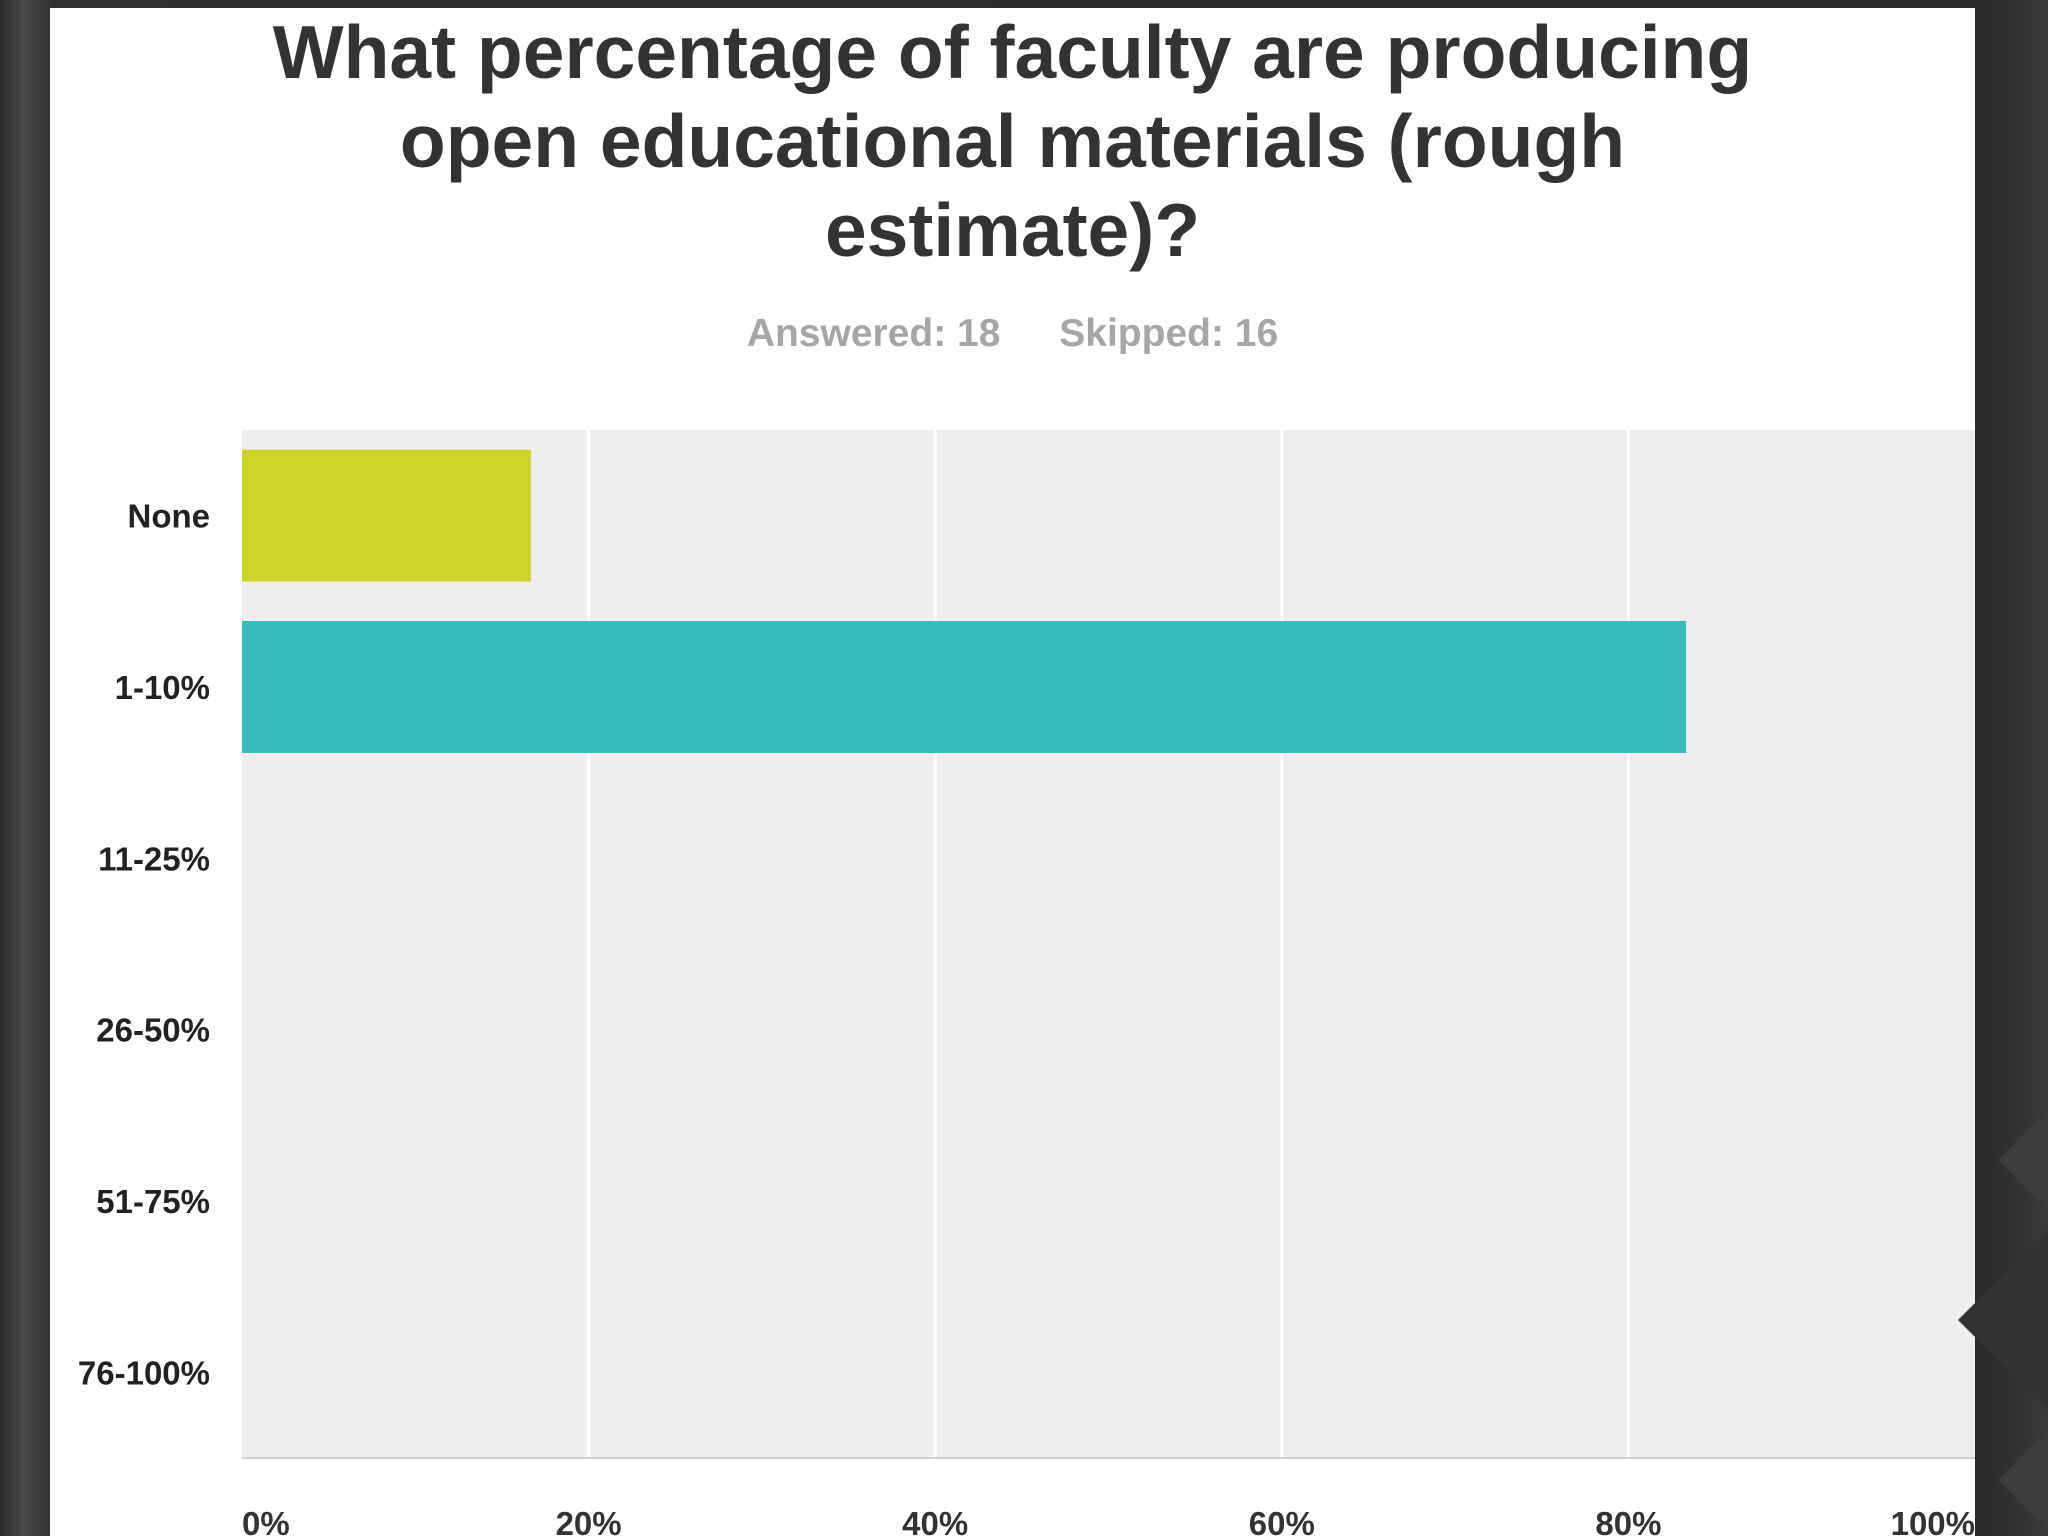 Image resolution: width=2048 pixels, height=1536 pixels. I want to click on chart-title-line-2: open educational materials (rough, so click(1012, 141).